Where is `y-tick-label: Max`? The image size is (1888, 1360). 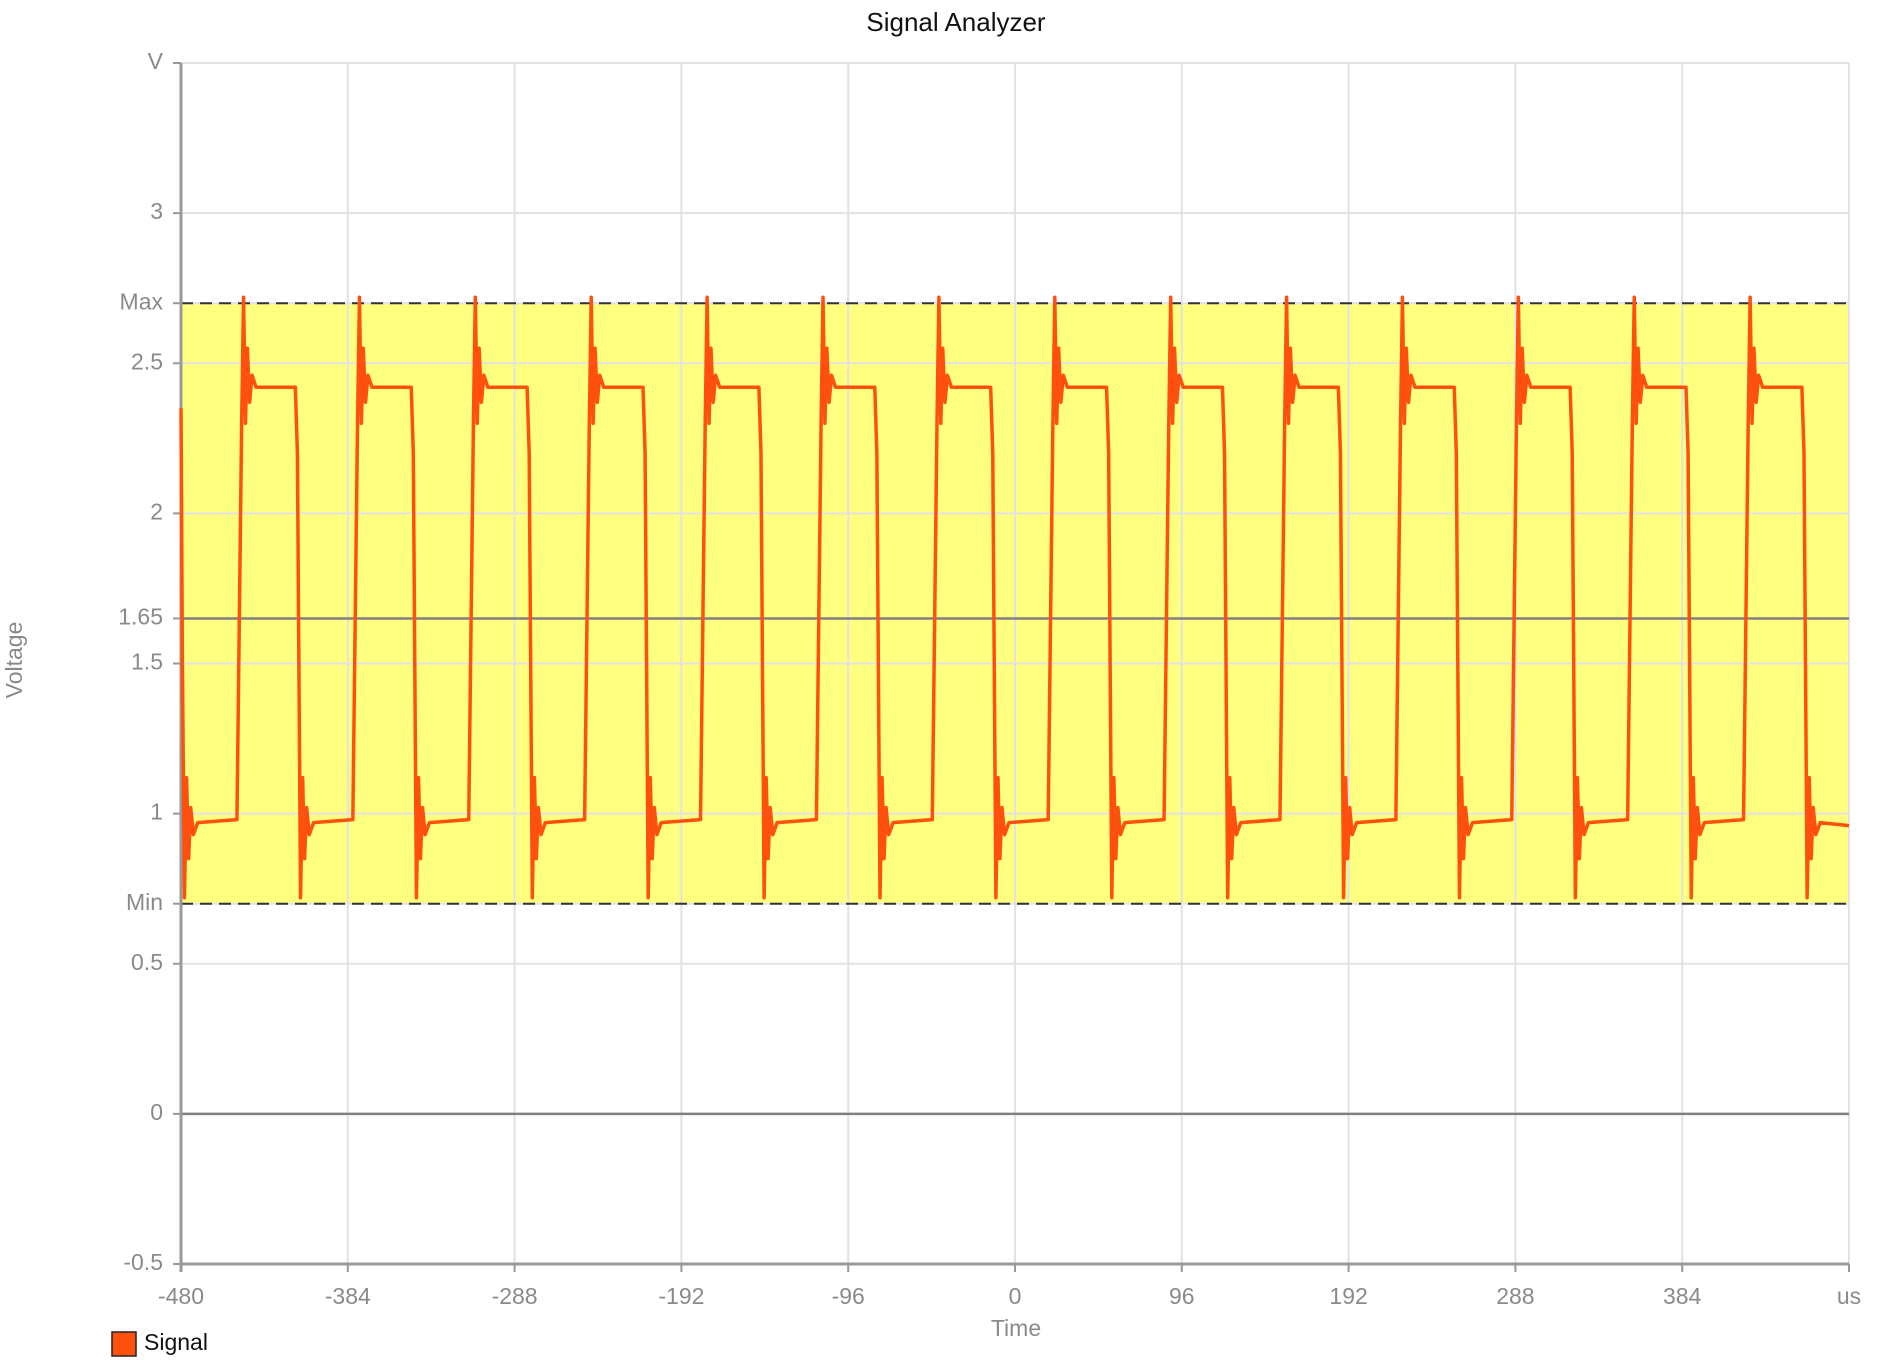 y-tick-label: Max is located at coordinates (142, 301).